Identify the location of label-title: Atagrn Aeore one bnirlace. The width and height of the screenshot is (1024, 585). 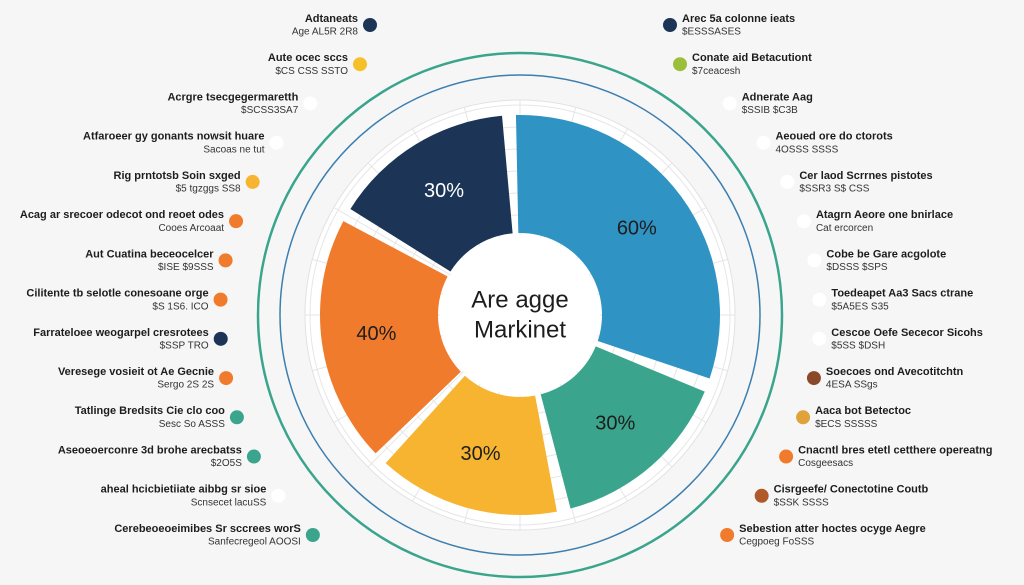
(884, 215).